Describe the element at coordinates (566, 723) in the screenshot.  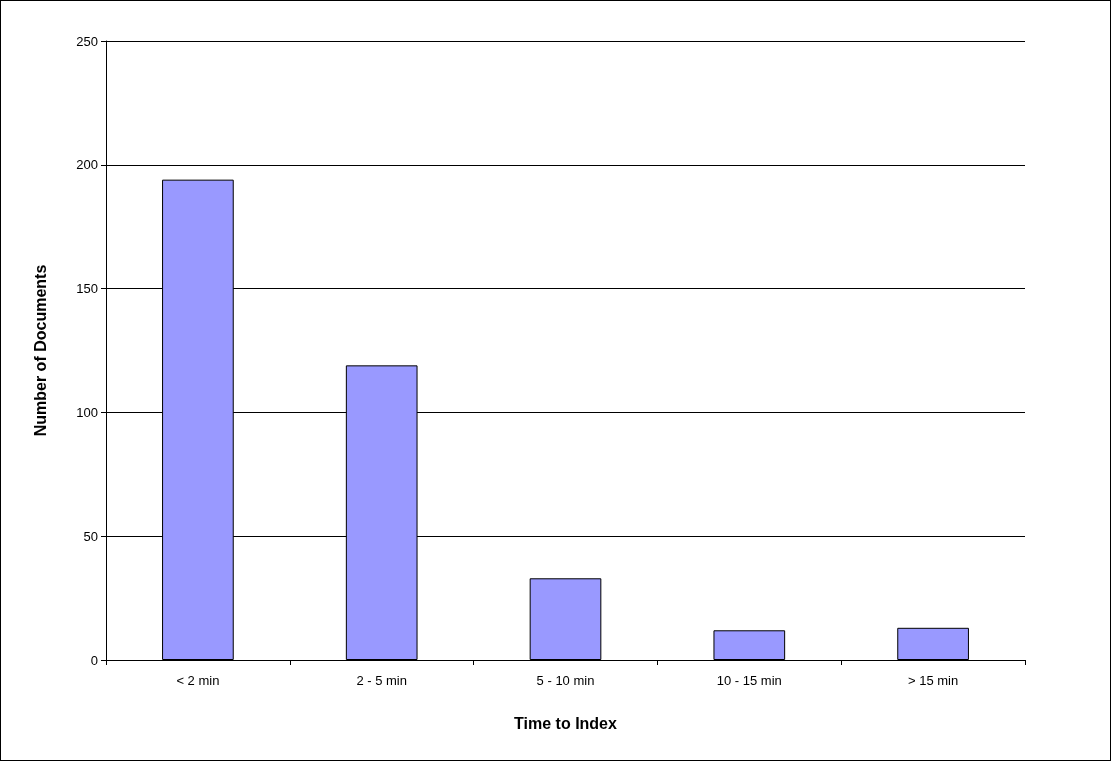
I see `x-axis-title: Time to Index` at that location.